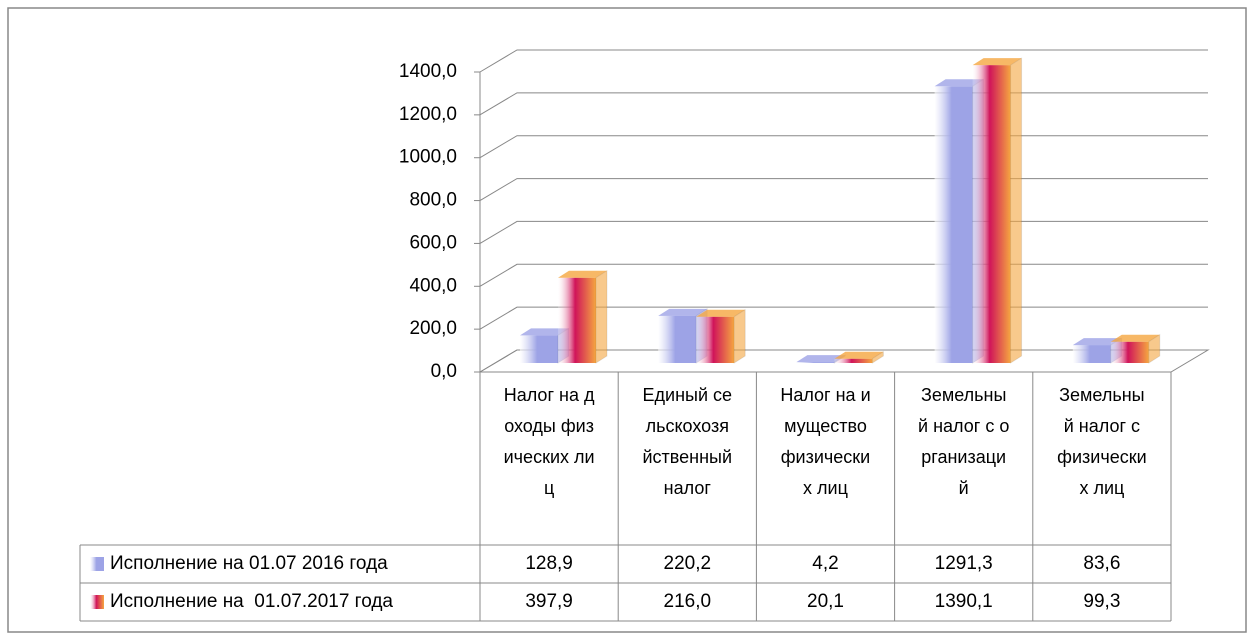 Image resolution: width=1254 pixels, height=644 pixels. What do you see at coordinates (549, 563) in the screenshot?
I see `data-label: 128,9` at bounding box center [549, 563].